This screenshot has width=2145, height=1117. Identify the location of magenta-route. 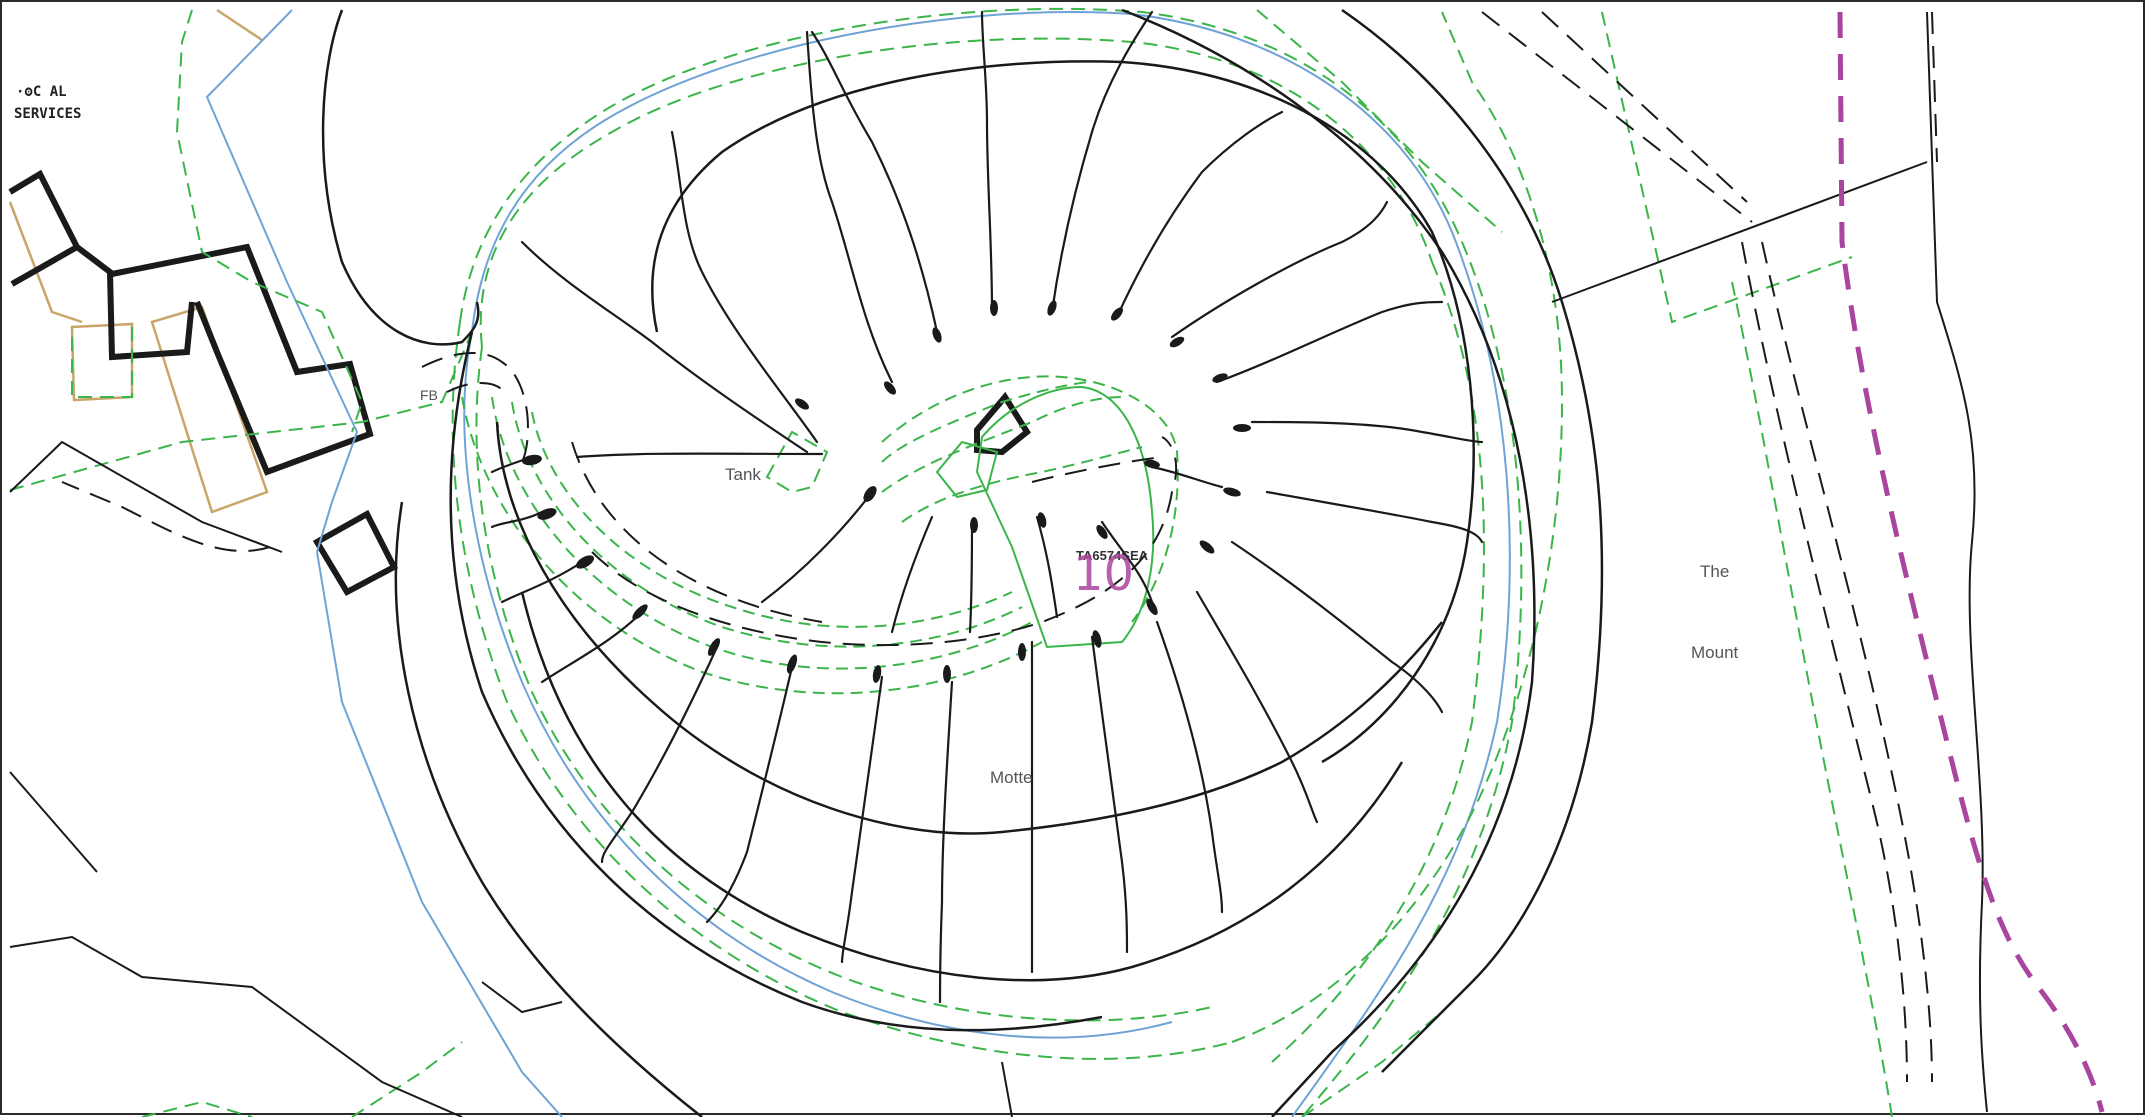
(1971, 562).